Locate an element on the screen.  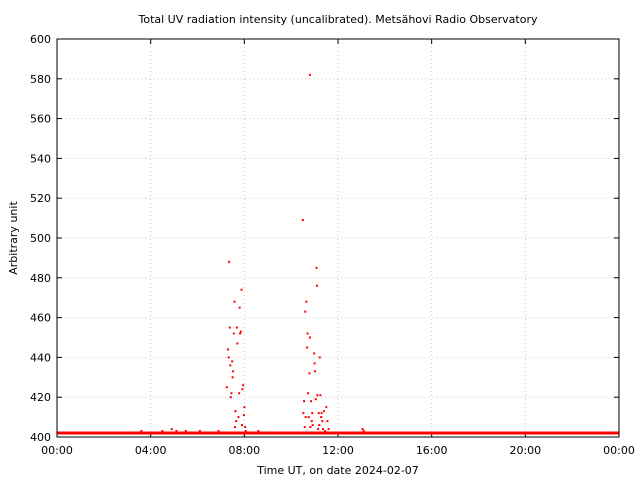
y-tick-label: 480 is located at coordinates (40, 278).